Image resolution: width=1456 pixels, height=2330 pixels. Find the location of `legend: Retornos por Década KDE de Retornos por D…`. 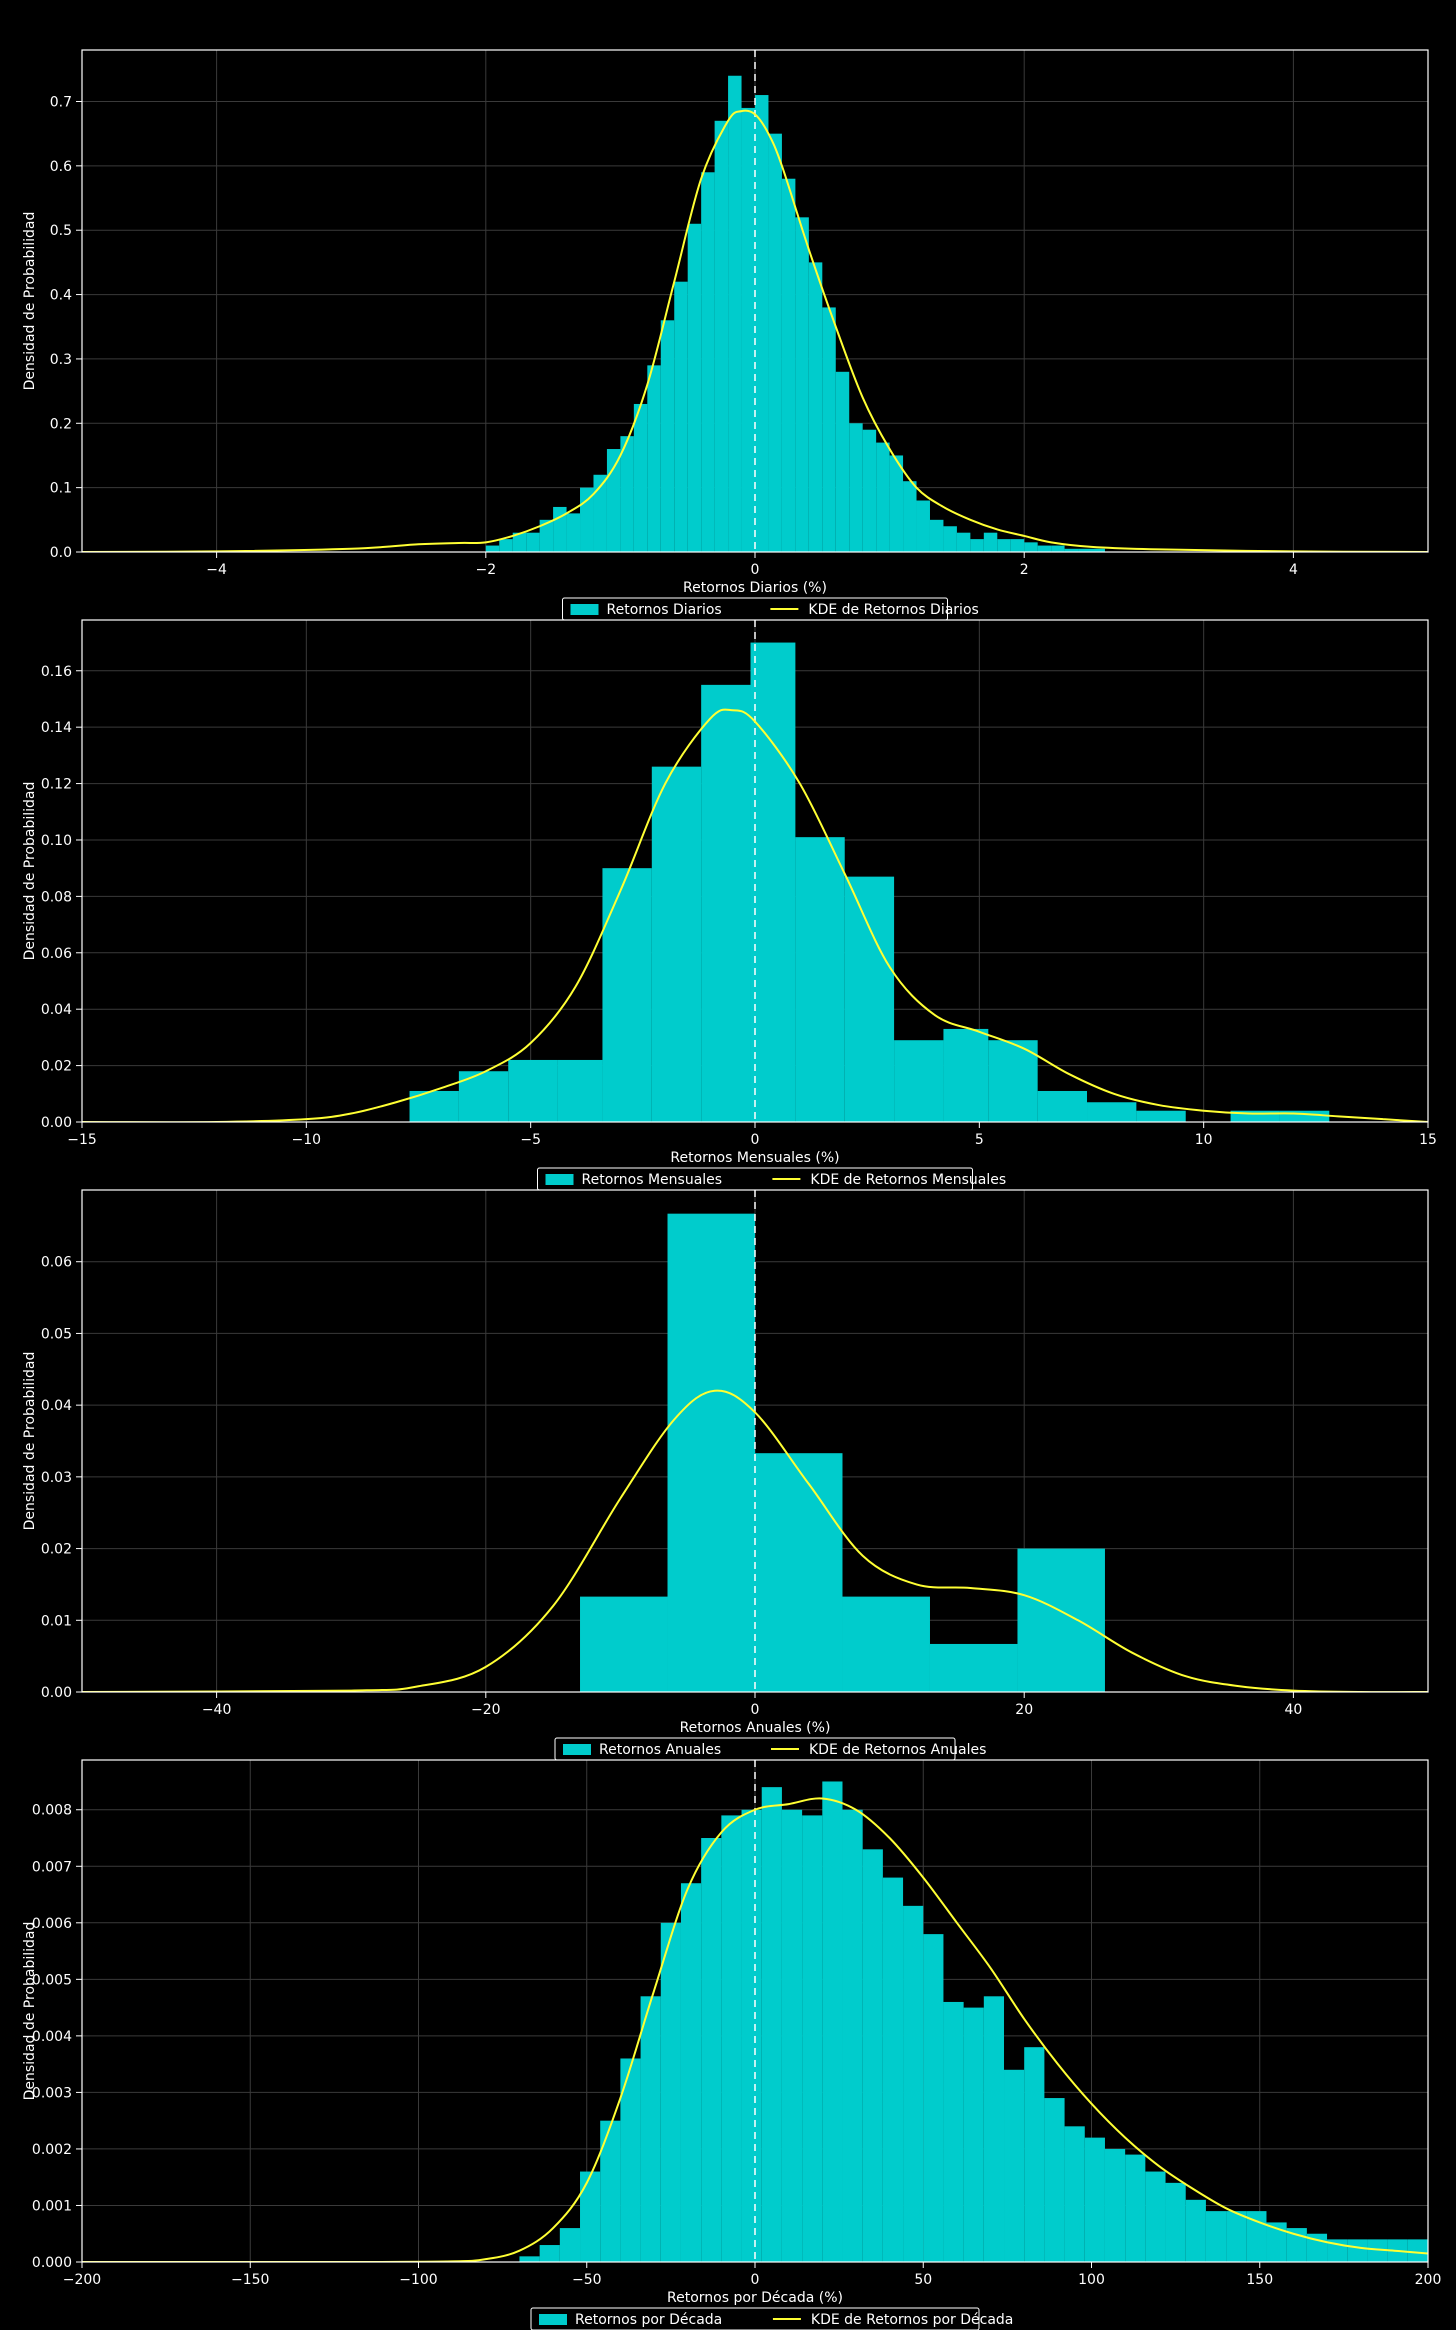

legend: Retornos por Década KDE de Retornos por D… is located at coordinates (771, 2318).